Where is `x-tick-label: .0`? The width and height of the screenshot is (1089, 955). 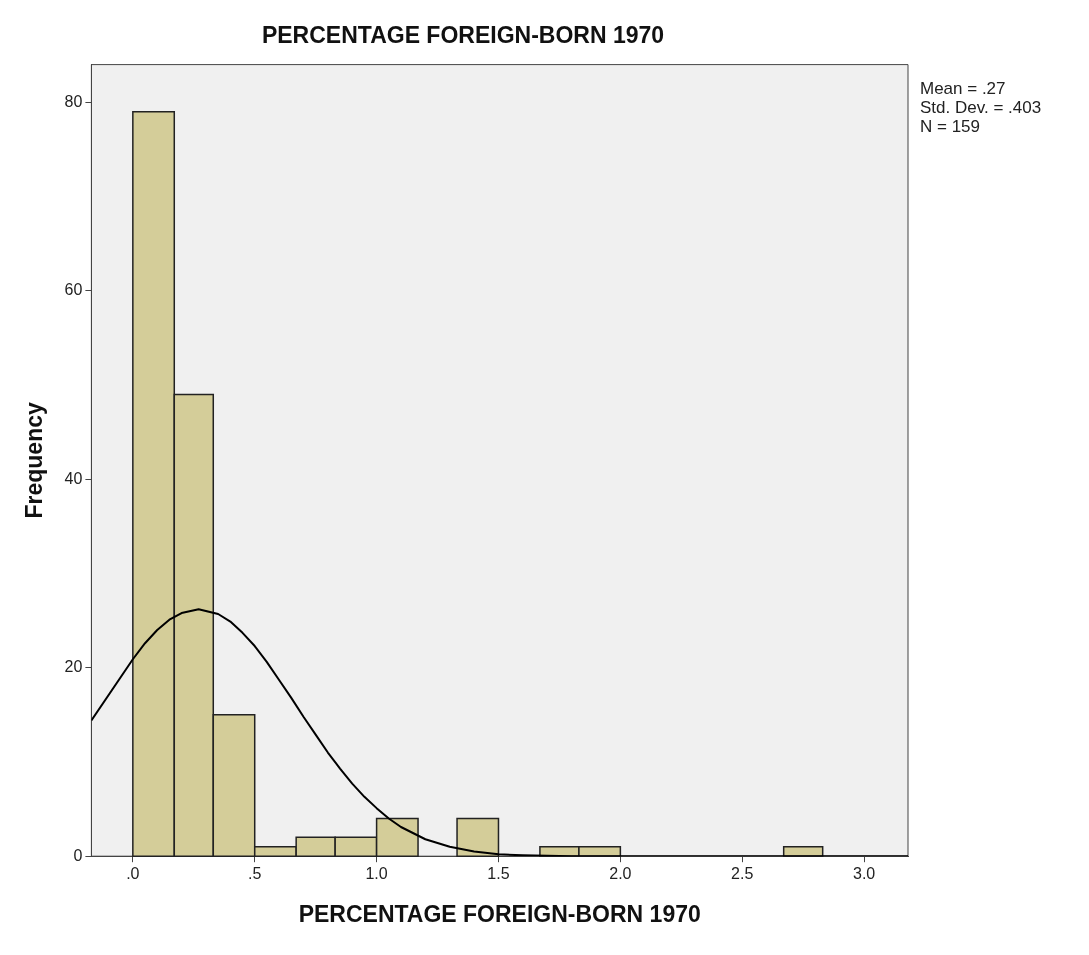
x-tick-label: .0 is located at coordinates (133, 874).